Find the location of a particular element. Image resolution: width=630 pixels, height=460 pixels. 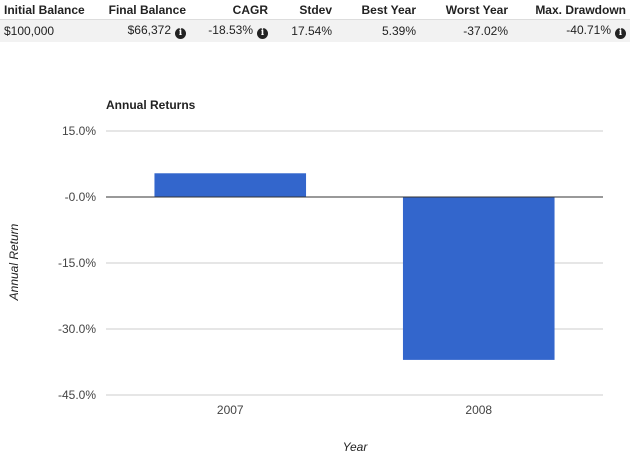

max-drawdown-header: Max. Drawdown is located at coordinates (580, 9).